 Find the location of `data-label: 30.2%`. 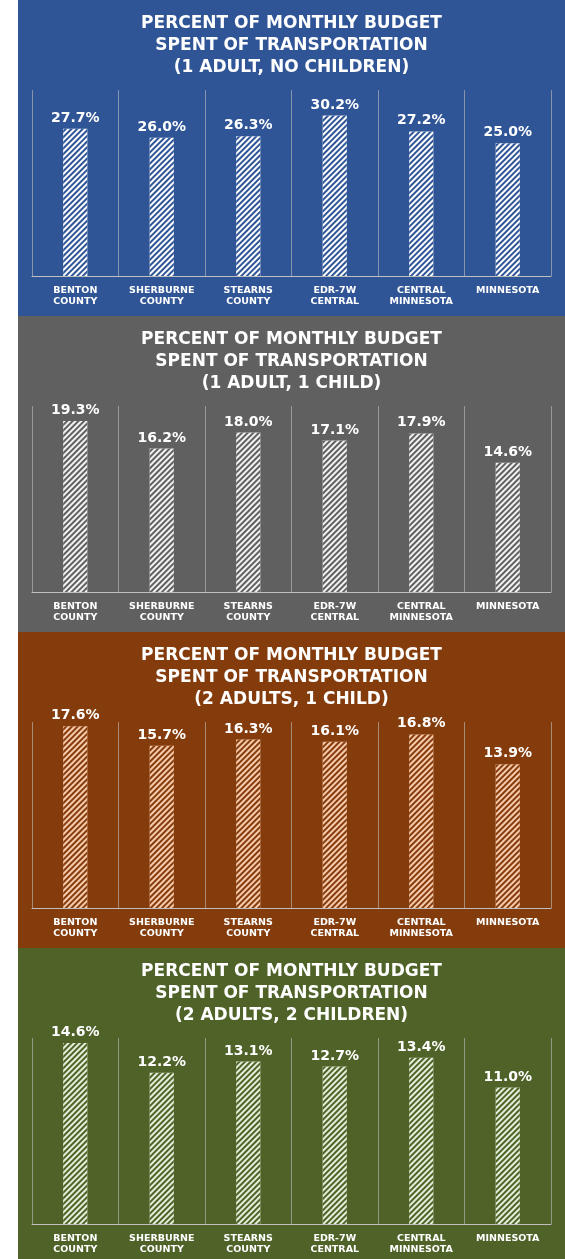

data-label: 30.2% is located at coordinates (335, 103).